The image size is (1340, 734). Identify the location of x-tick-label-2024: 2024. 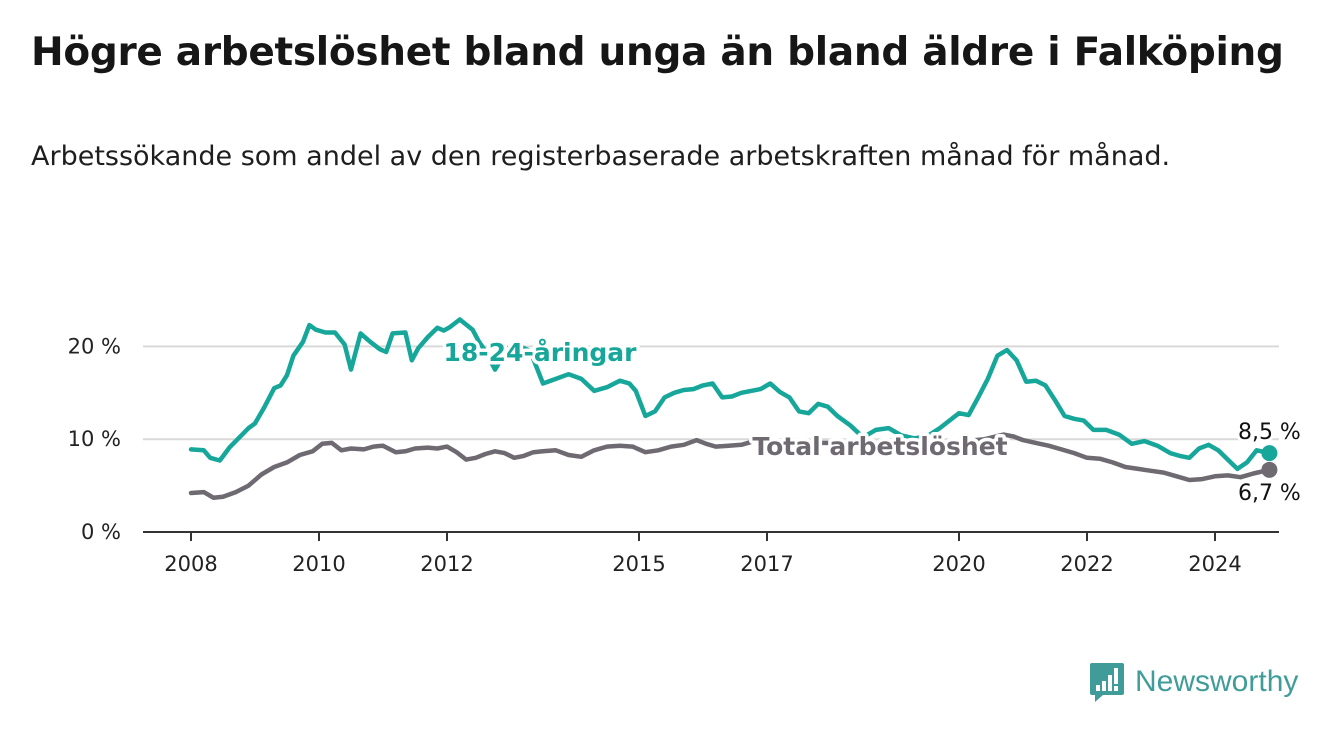
(1214, 564).